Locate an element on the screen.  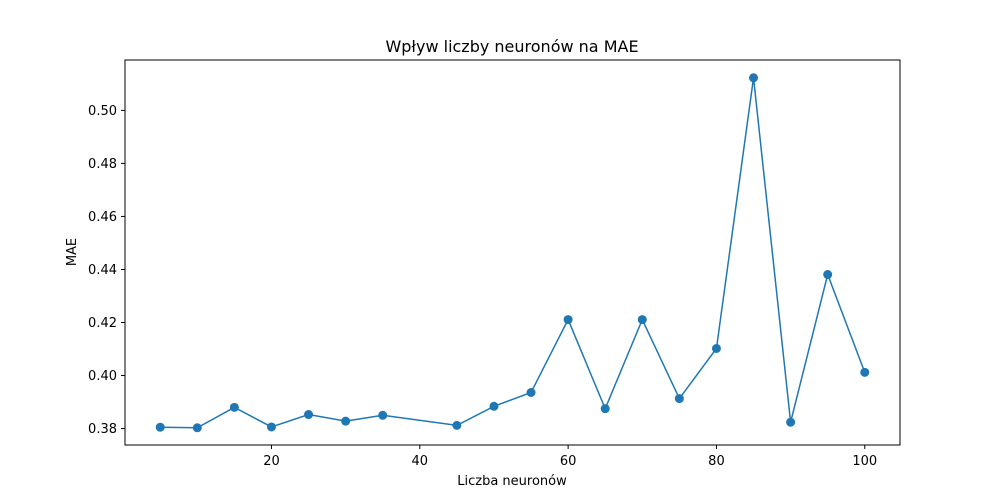
y-tick-label: 0.44 is located at coordinates (102, 270).